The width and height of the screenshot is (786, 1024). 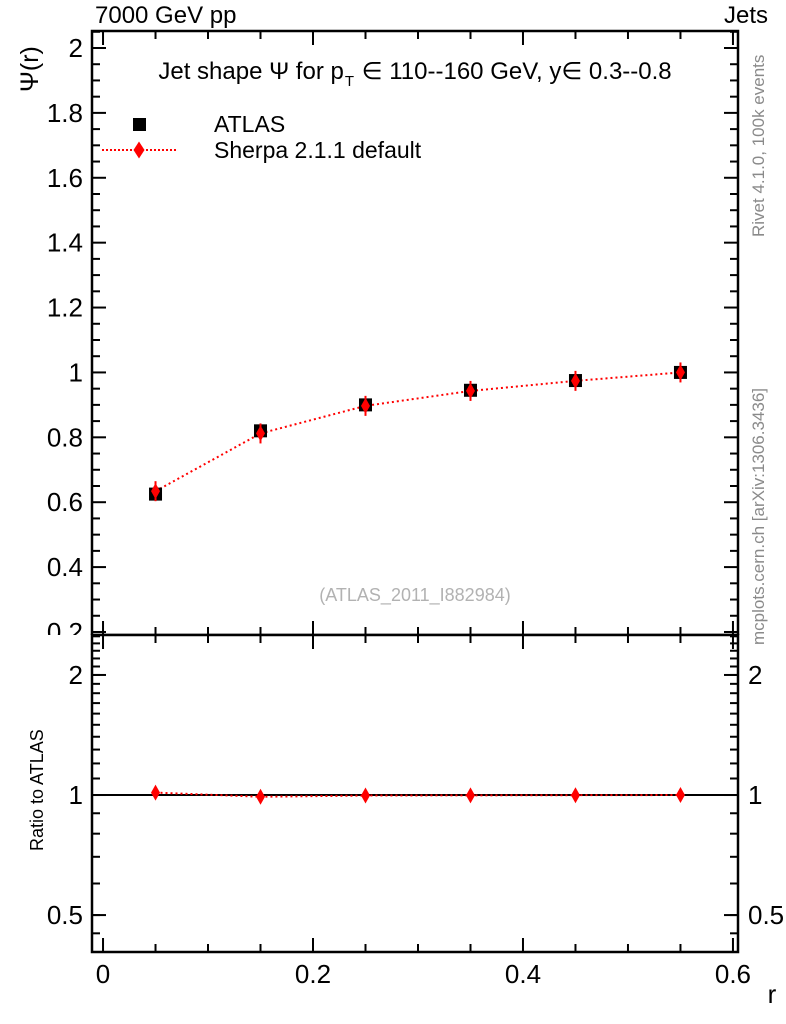 What do you see at coordinates (745, 15) in the screenshot?
I see `header-process-label: Jets` at bounding box center [745, 15].